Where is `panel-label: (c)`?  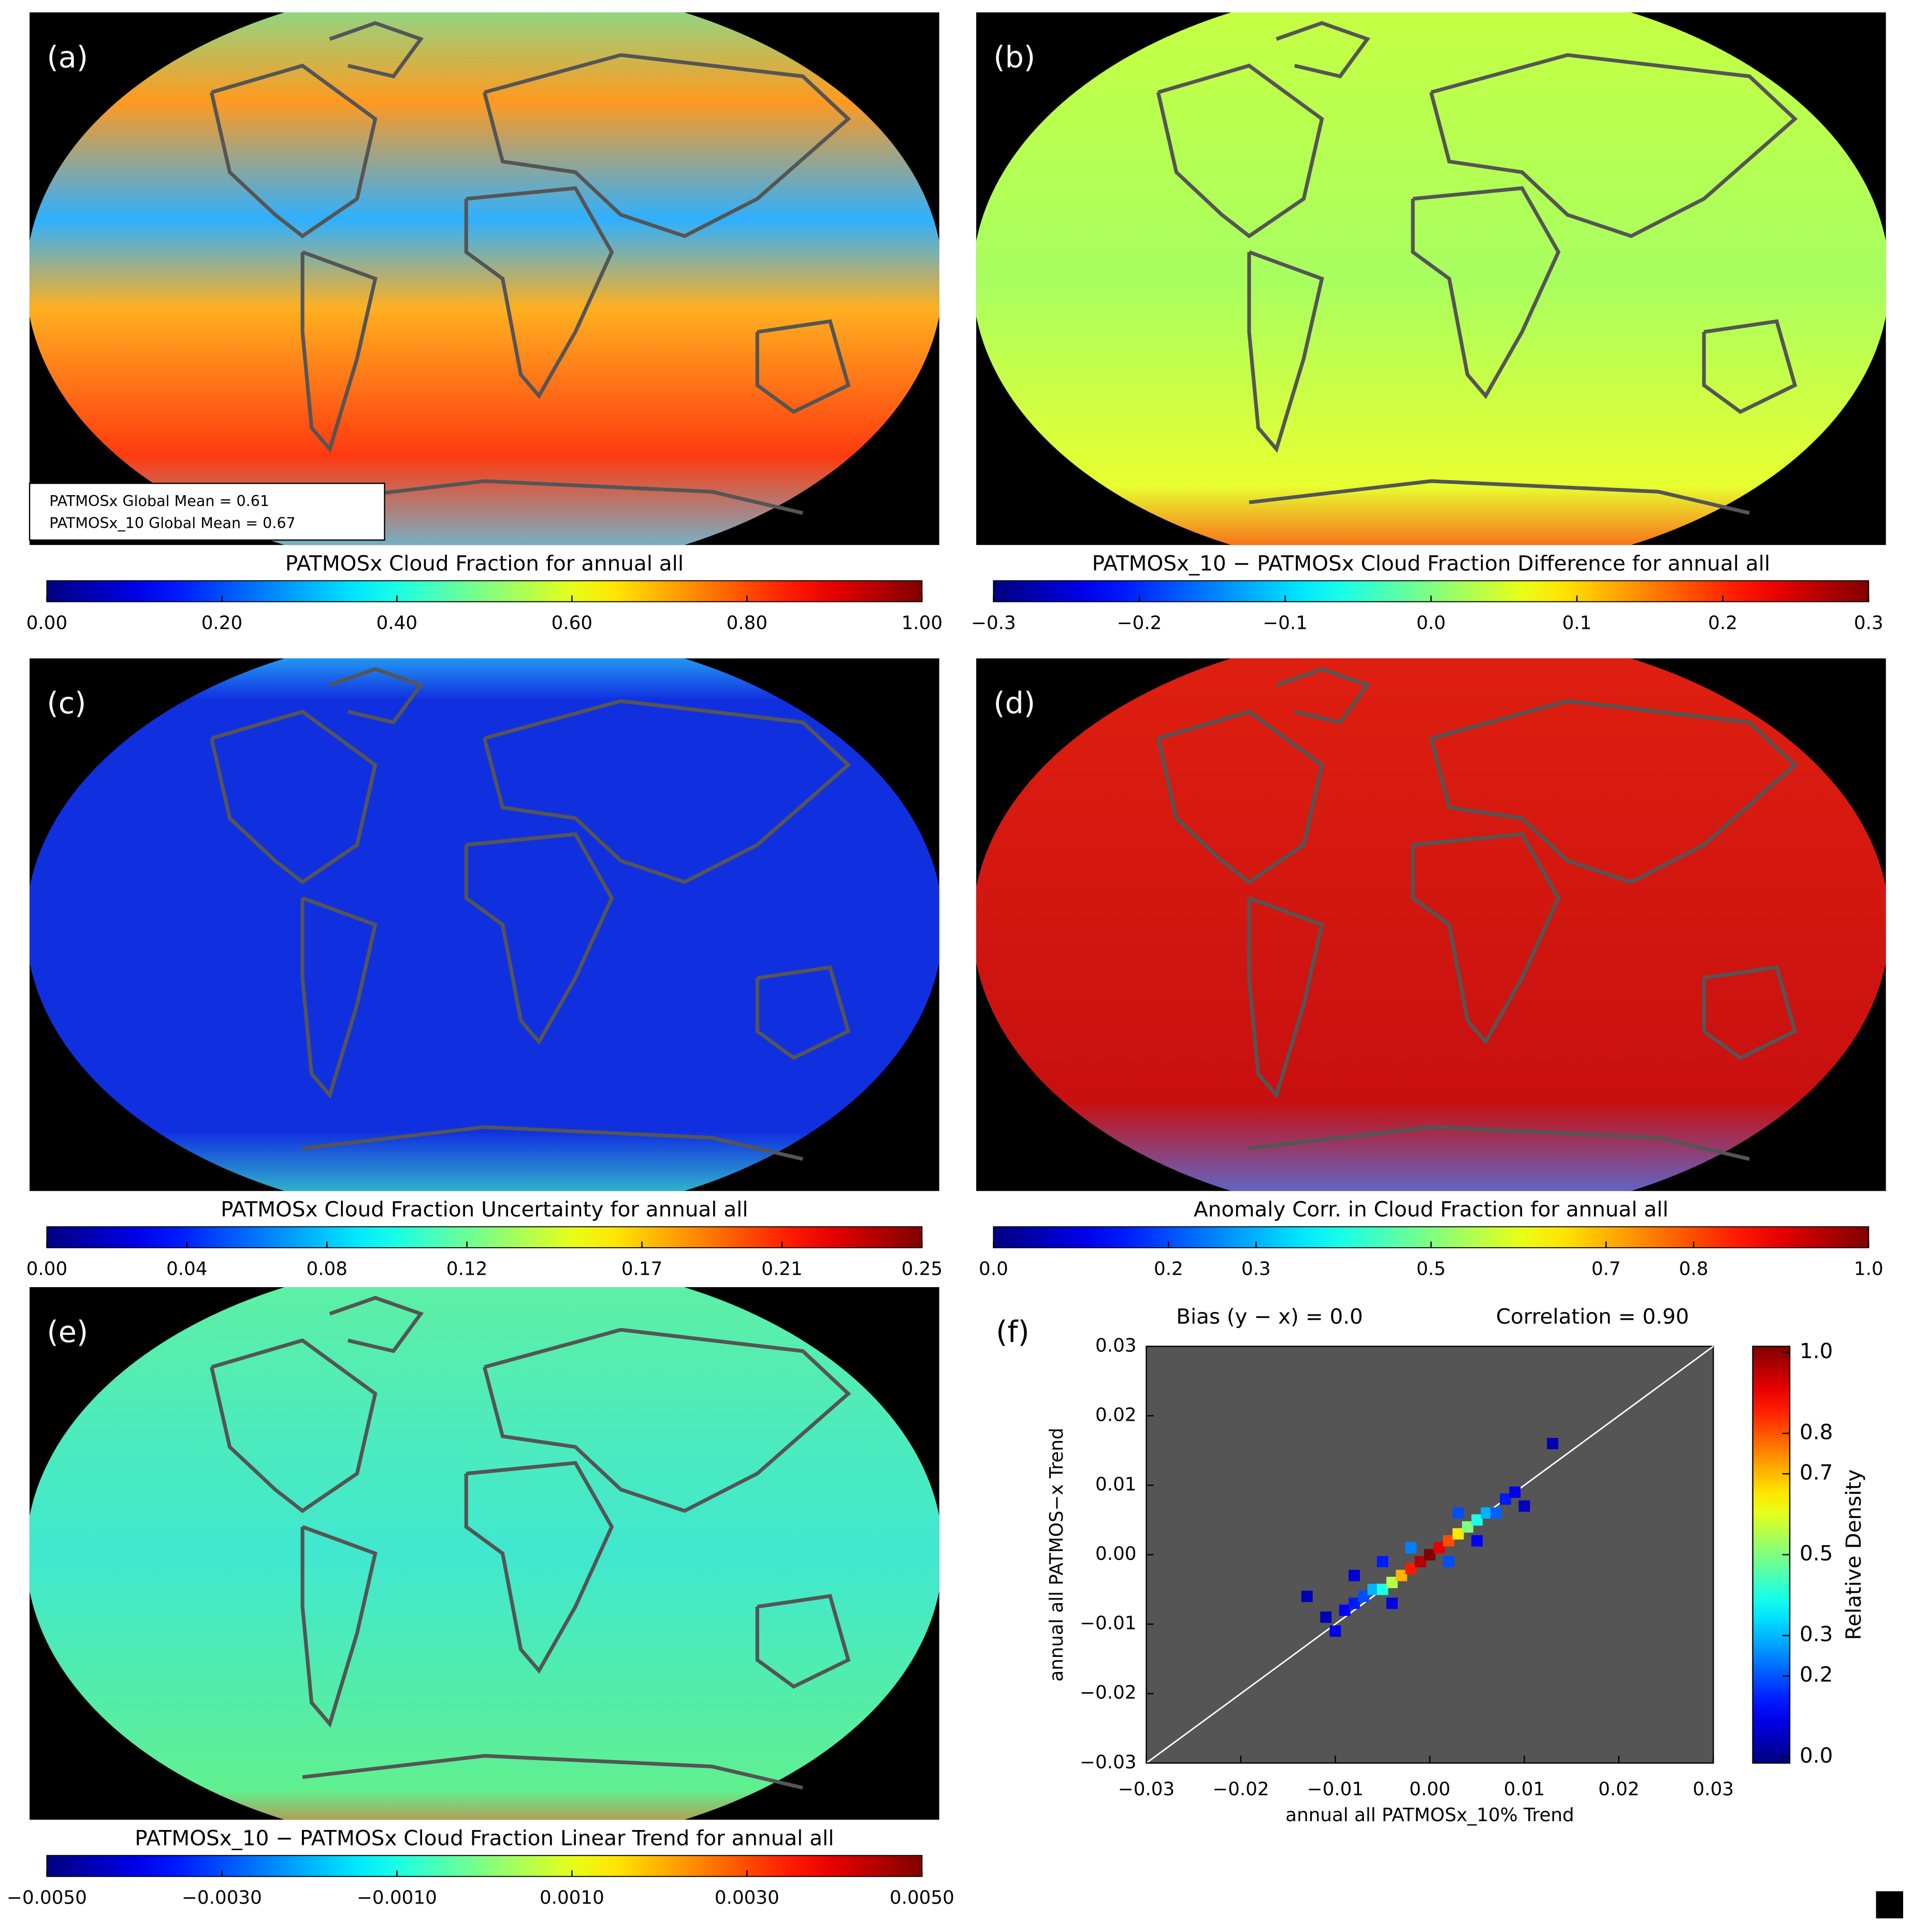
panel-label: (c) is located at coordinates (66, 703).